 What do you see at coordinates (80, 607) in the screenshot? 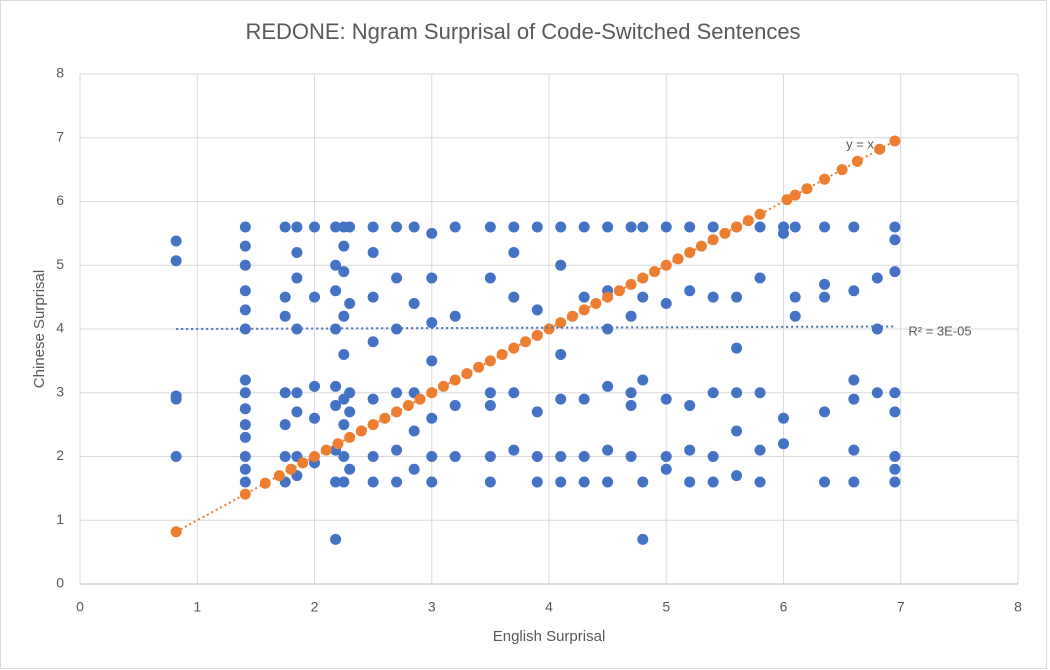
I see `x-tick-label: 0` at bounding box center [80, 607].